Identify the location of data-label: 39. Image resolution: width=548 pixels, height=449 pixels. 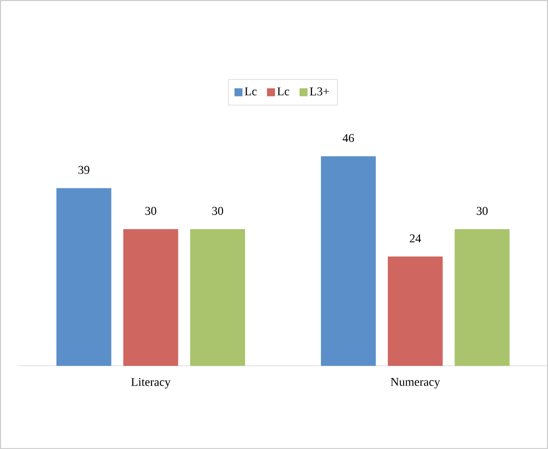
(84, 170).